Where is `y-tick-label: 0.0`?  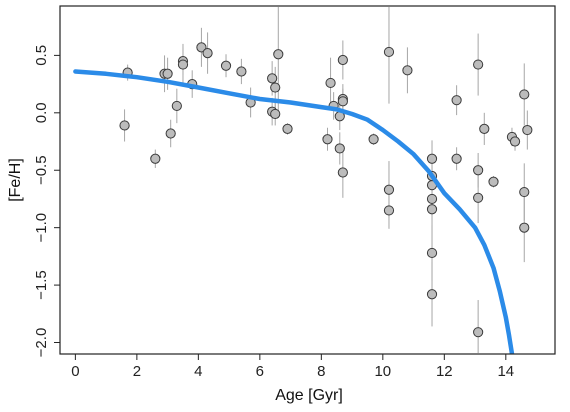 y-tick-label: 0.0 is located at coordinates (41, 112).